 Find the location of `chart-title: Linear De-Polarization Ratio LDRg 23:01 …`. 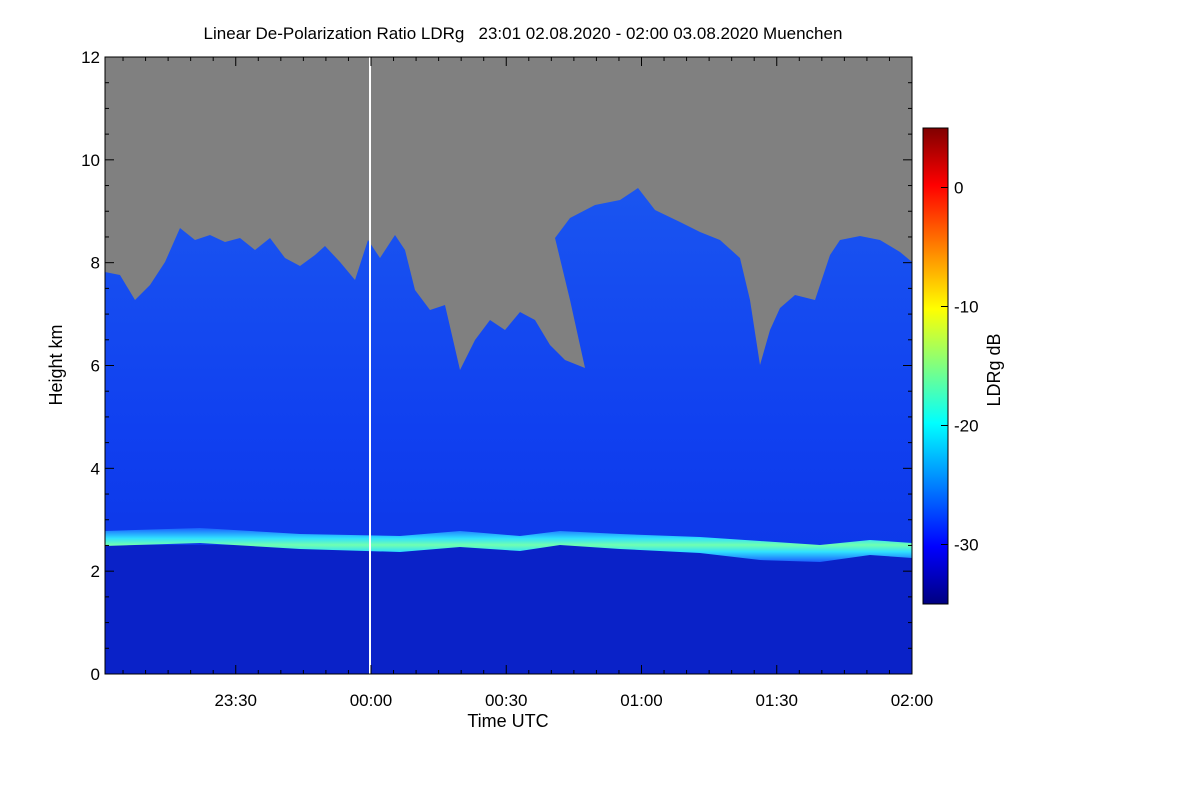

chart-title: Linear De-Polarization Ratio LDRg 23:01 … is located at coordinates (523, 33).